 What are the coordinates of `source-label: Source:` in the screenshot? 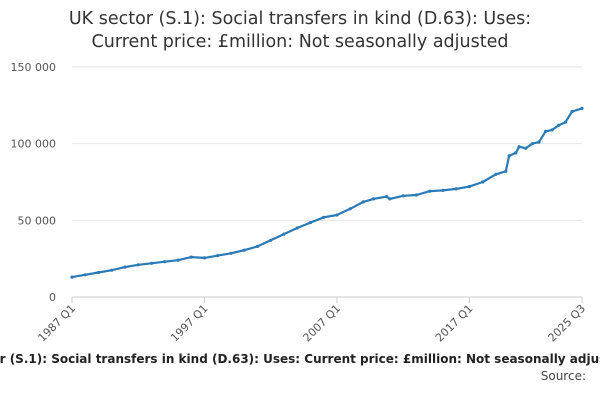 It's located at (563, 376).